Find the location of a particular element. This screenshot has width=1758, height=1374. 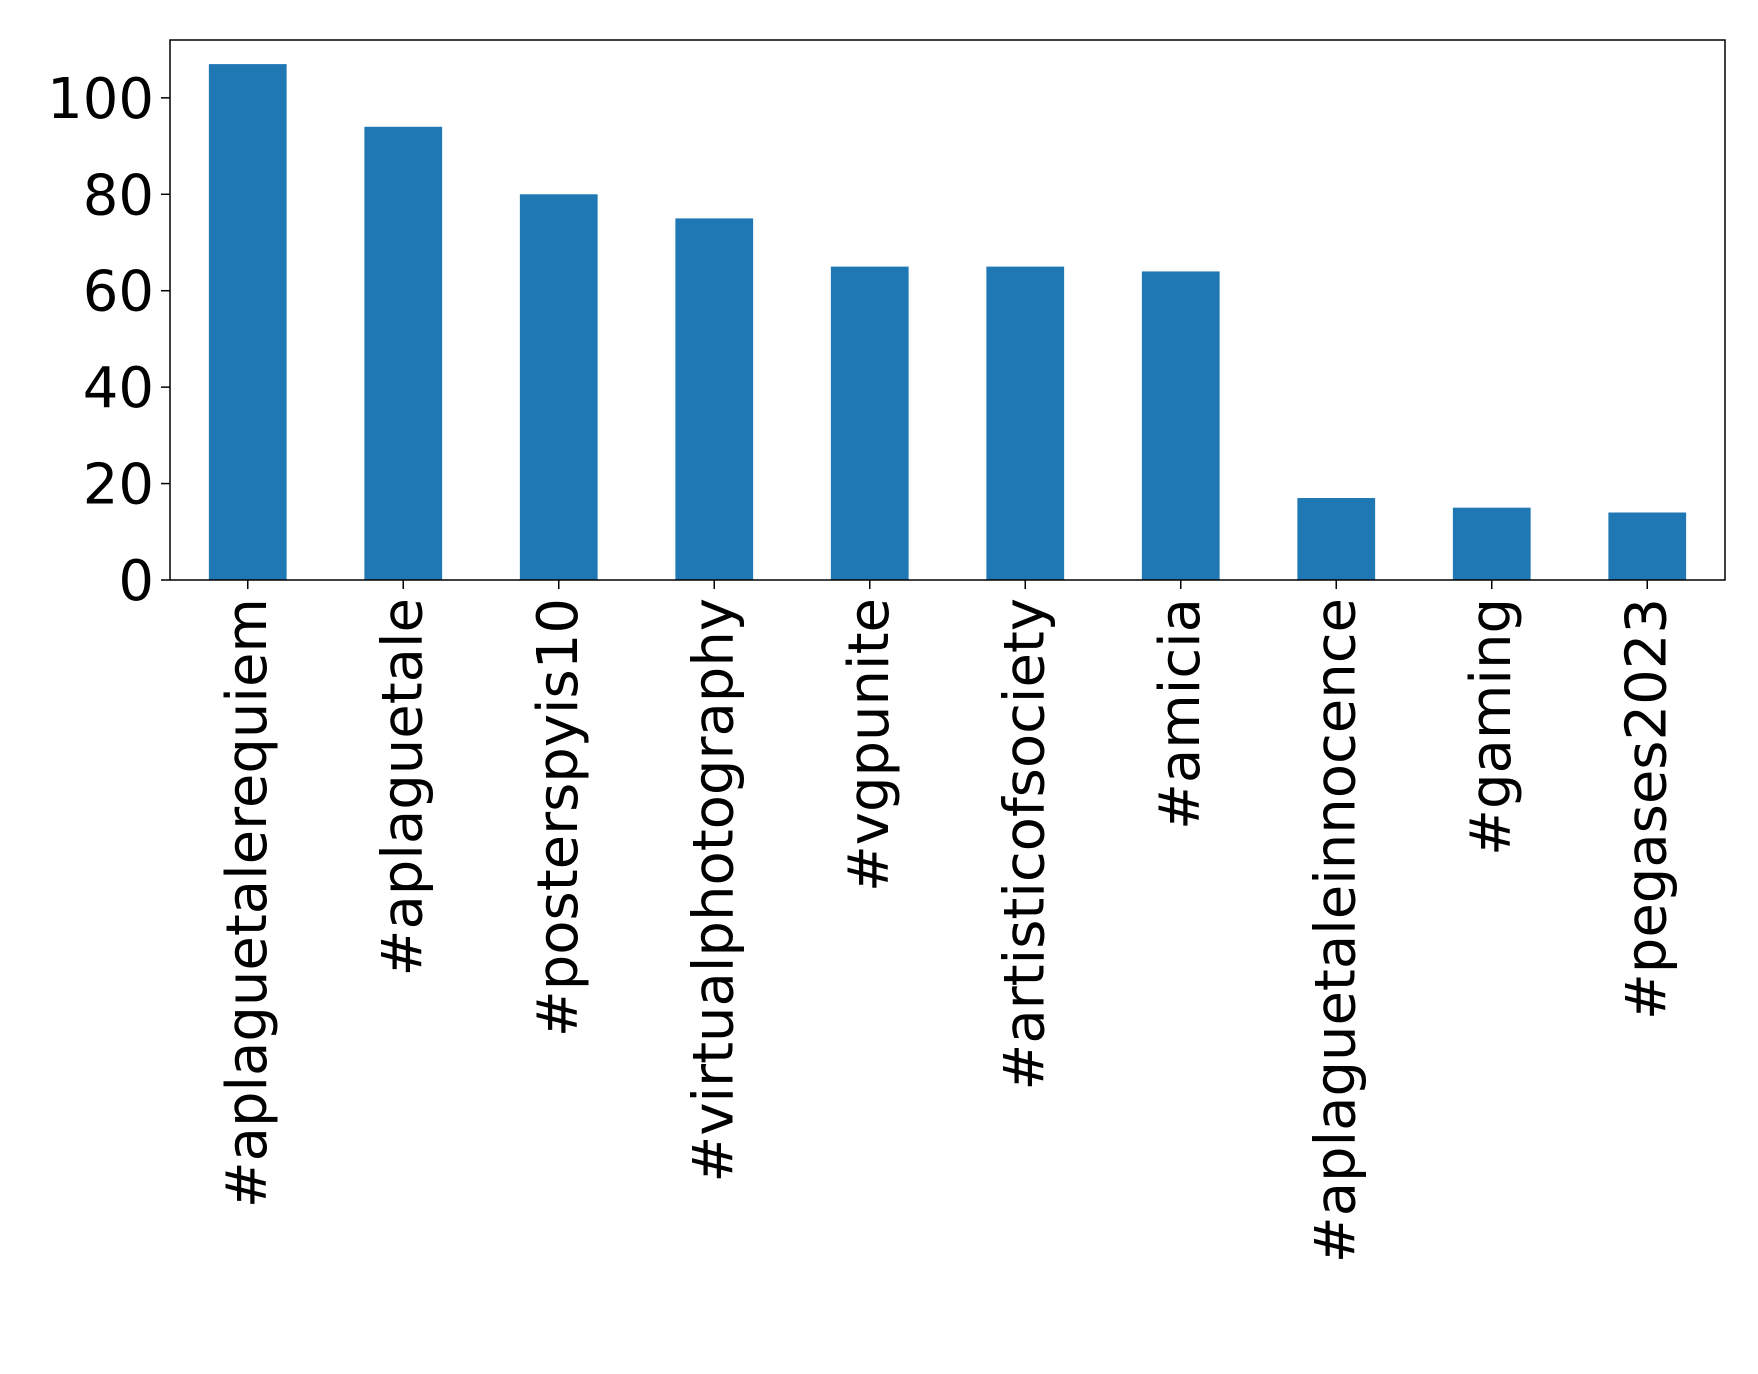

x-tick-label: #aplaguetale is located at coordinates (402, 787).